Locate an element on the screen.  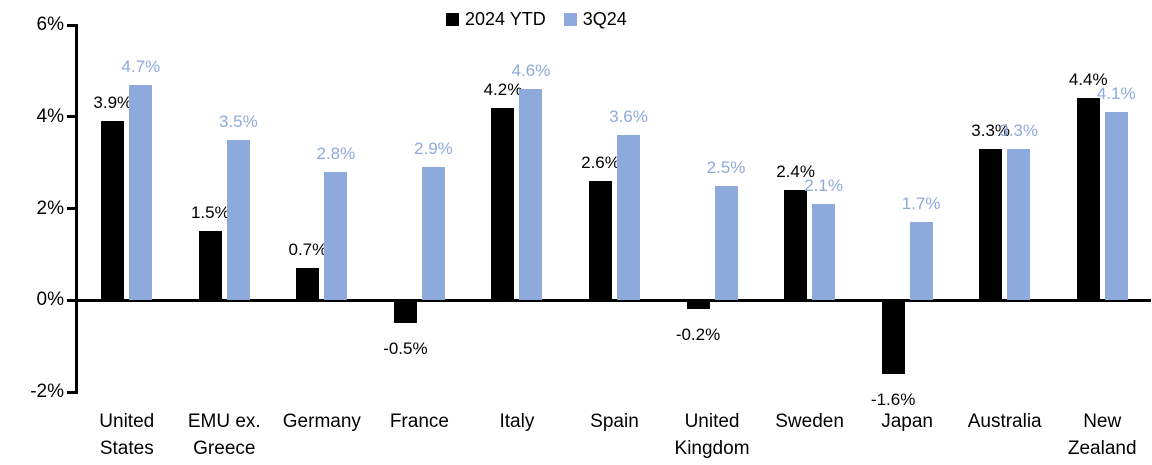
legend-item-2024-ytd: 2024 YTD is located at coordinates (496, 19).